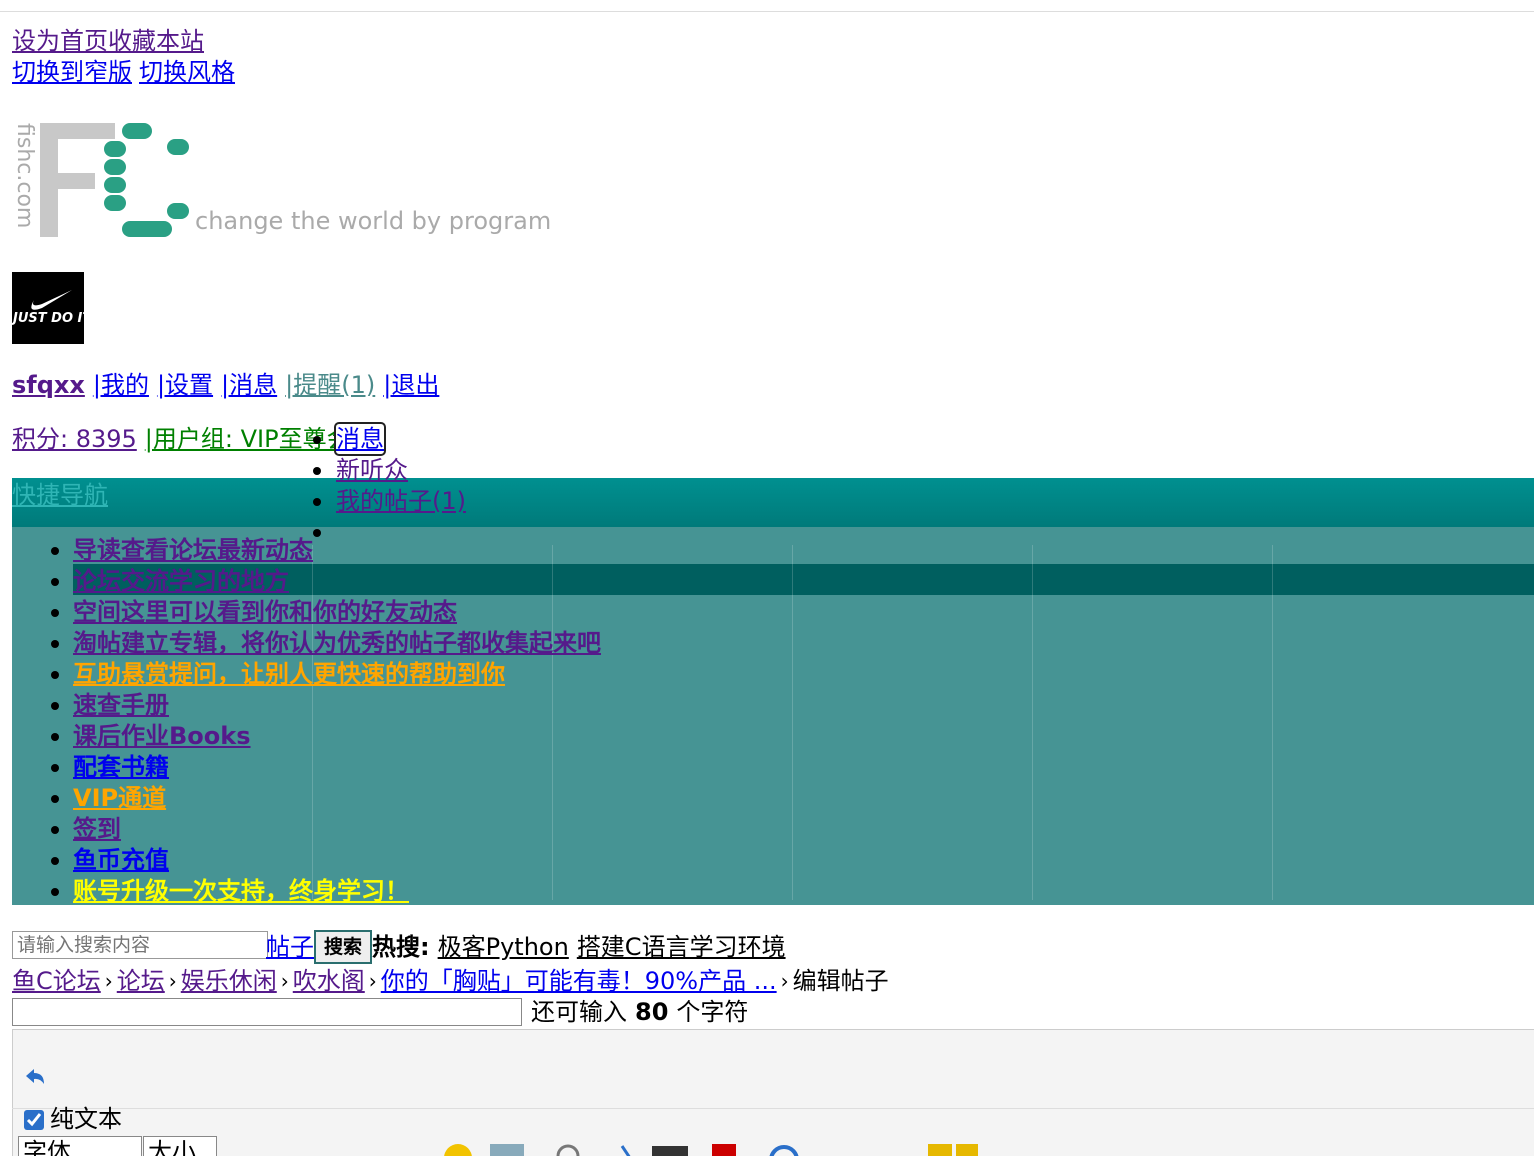 This screenshot has width=1534, height=1156. What do you see at coordinates (24, 175) in the screenshot?
I see `logo-site: fishc.com` at bounding box center [24, 175].